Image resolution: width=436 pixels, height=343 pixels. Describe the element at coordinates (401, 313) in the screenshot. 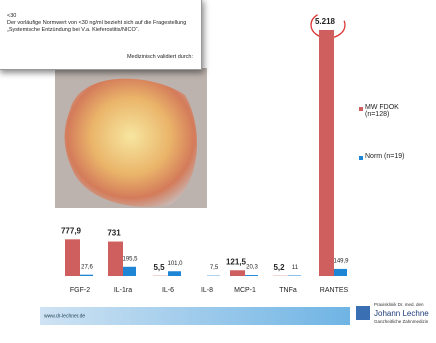

I see `footer-name: Johann Lechne` at that location.